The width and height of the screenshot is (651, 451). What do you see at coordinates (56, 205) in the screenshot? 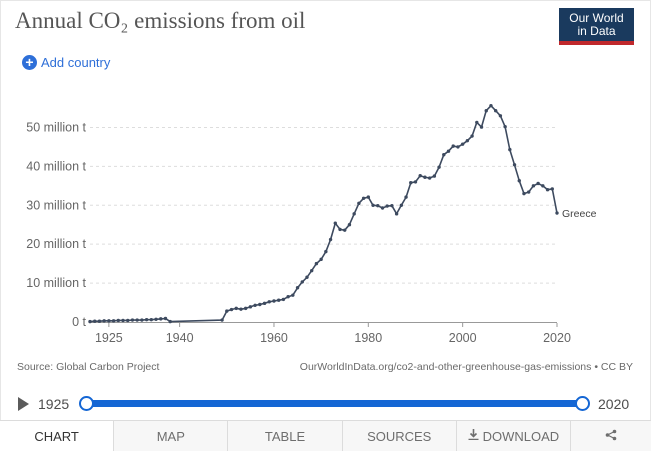
I see `y-tick-label: 30 million t` at bounding box center [56, 205].